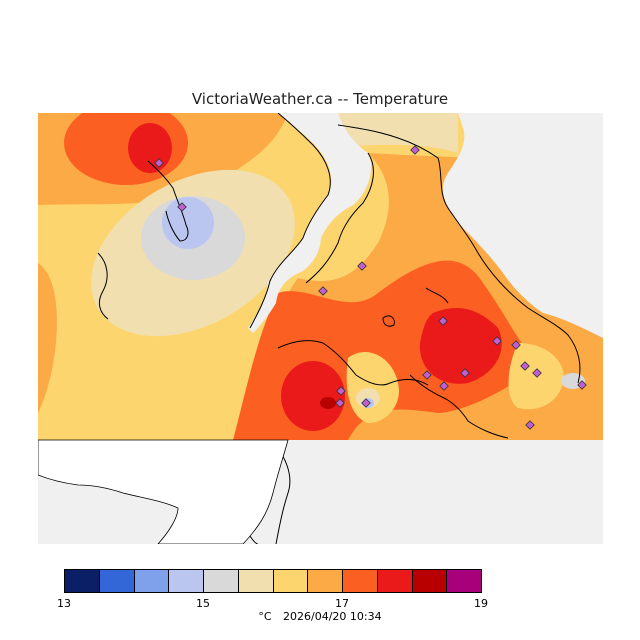 The height and width of the screenshot is (640, 640). What do you see at coordinates (332, 616) in the screenshot?
I see `timestamp: 2026/04/20 10:34` at bounding box center [332, 616].